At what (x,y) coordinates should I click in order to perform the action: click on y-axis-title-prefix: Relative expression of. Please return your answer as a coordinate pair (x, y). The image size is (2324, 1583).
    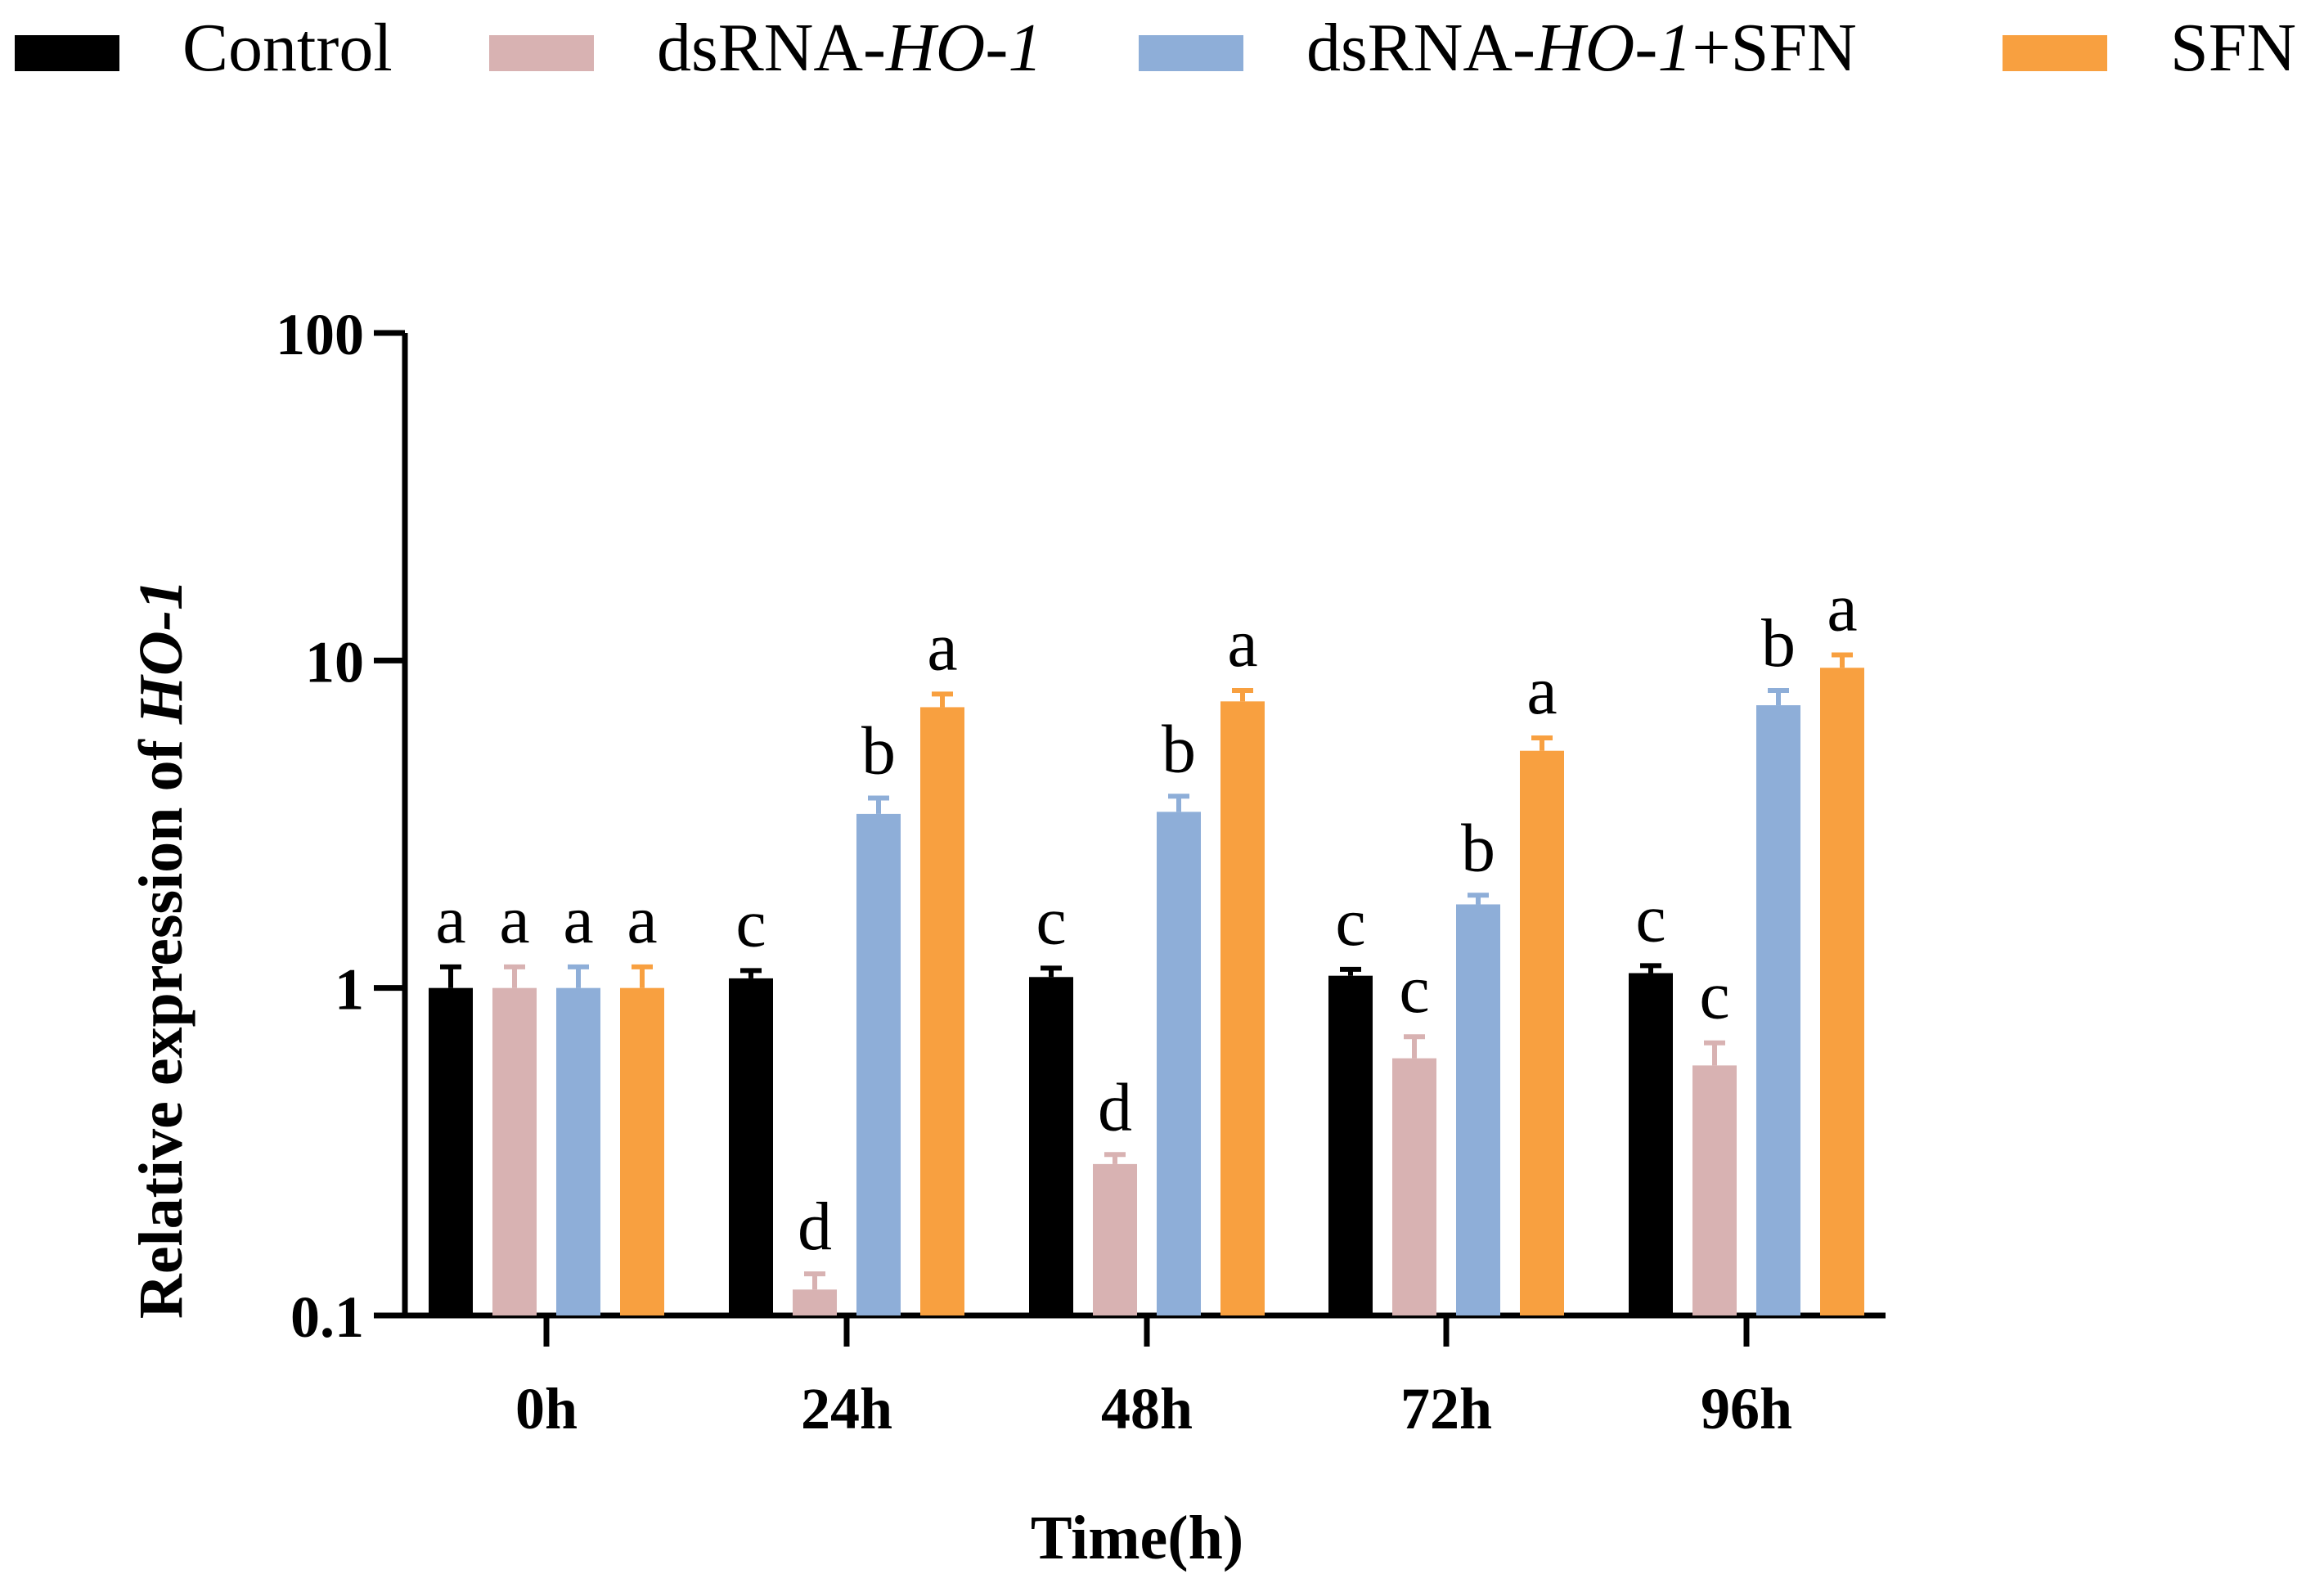
    Looking at the image, I should click on (161, 1022).